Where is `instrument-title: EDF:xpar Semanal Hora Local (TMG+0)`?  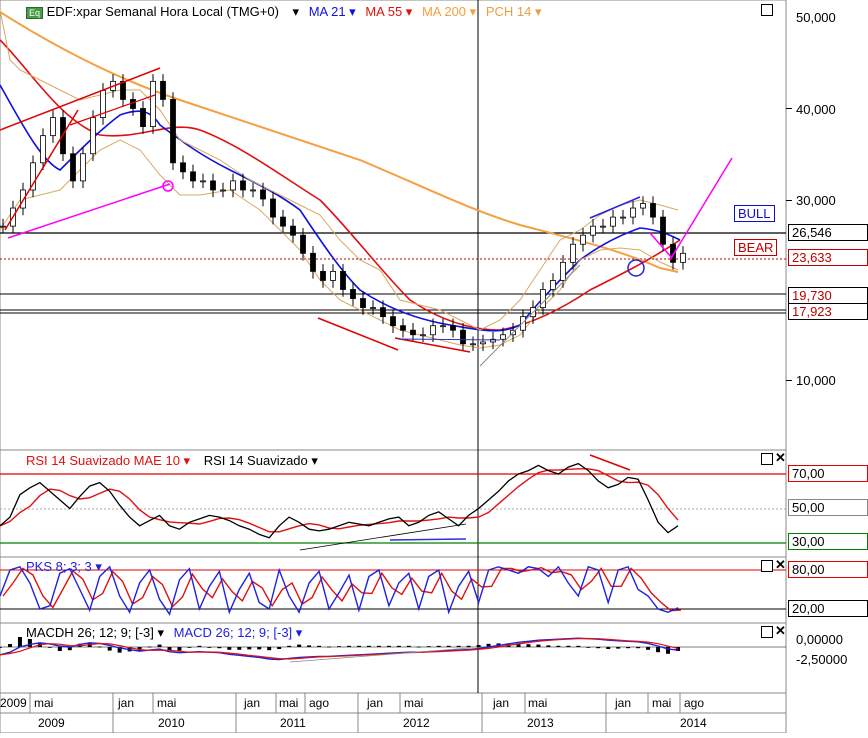
instrument-title: EDF:xpar Semanal Hora Local (TMG+0) is located at coordinates (162, 11).